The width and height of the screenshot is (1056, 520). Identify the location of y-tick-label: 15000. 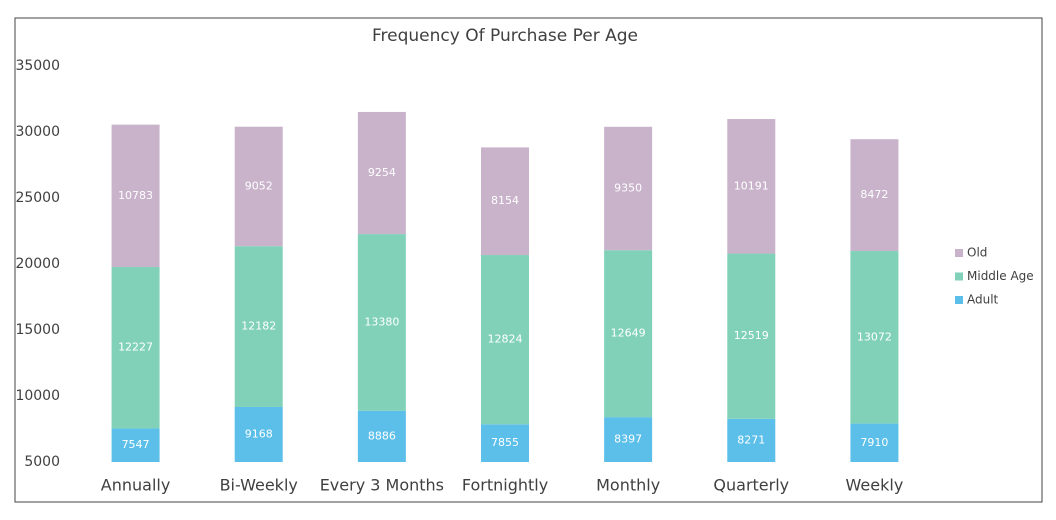
(37, 330).